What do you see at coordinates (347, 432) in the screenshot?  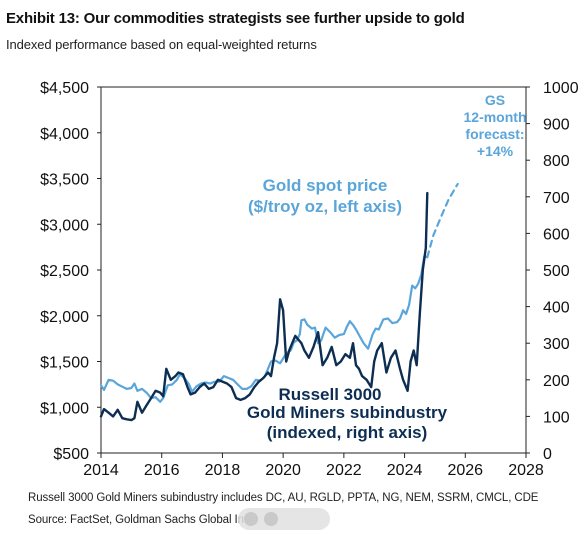 I see `miners-series-label: (indexed, right axis)` at bounding box center [347, 432].